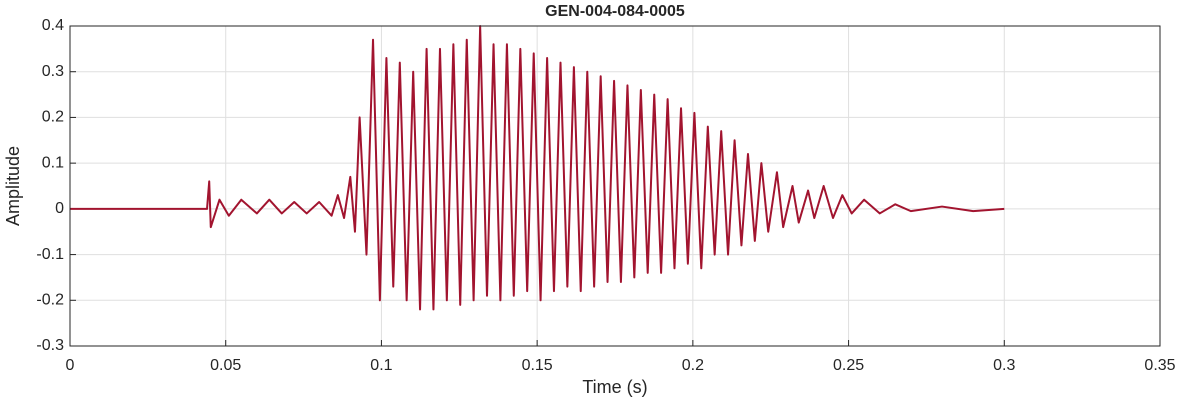 The width and height of the screenshot is (1182, 404). Describe the element at coordinates (537, 365) in the screenshot. I see `x-tick-label: 0.15` at that location.